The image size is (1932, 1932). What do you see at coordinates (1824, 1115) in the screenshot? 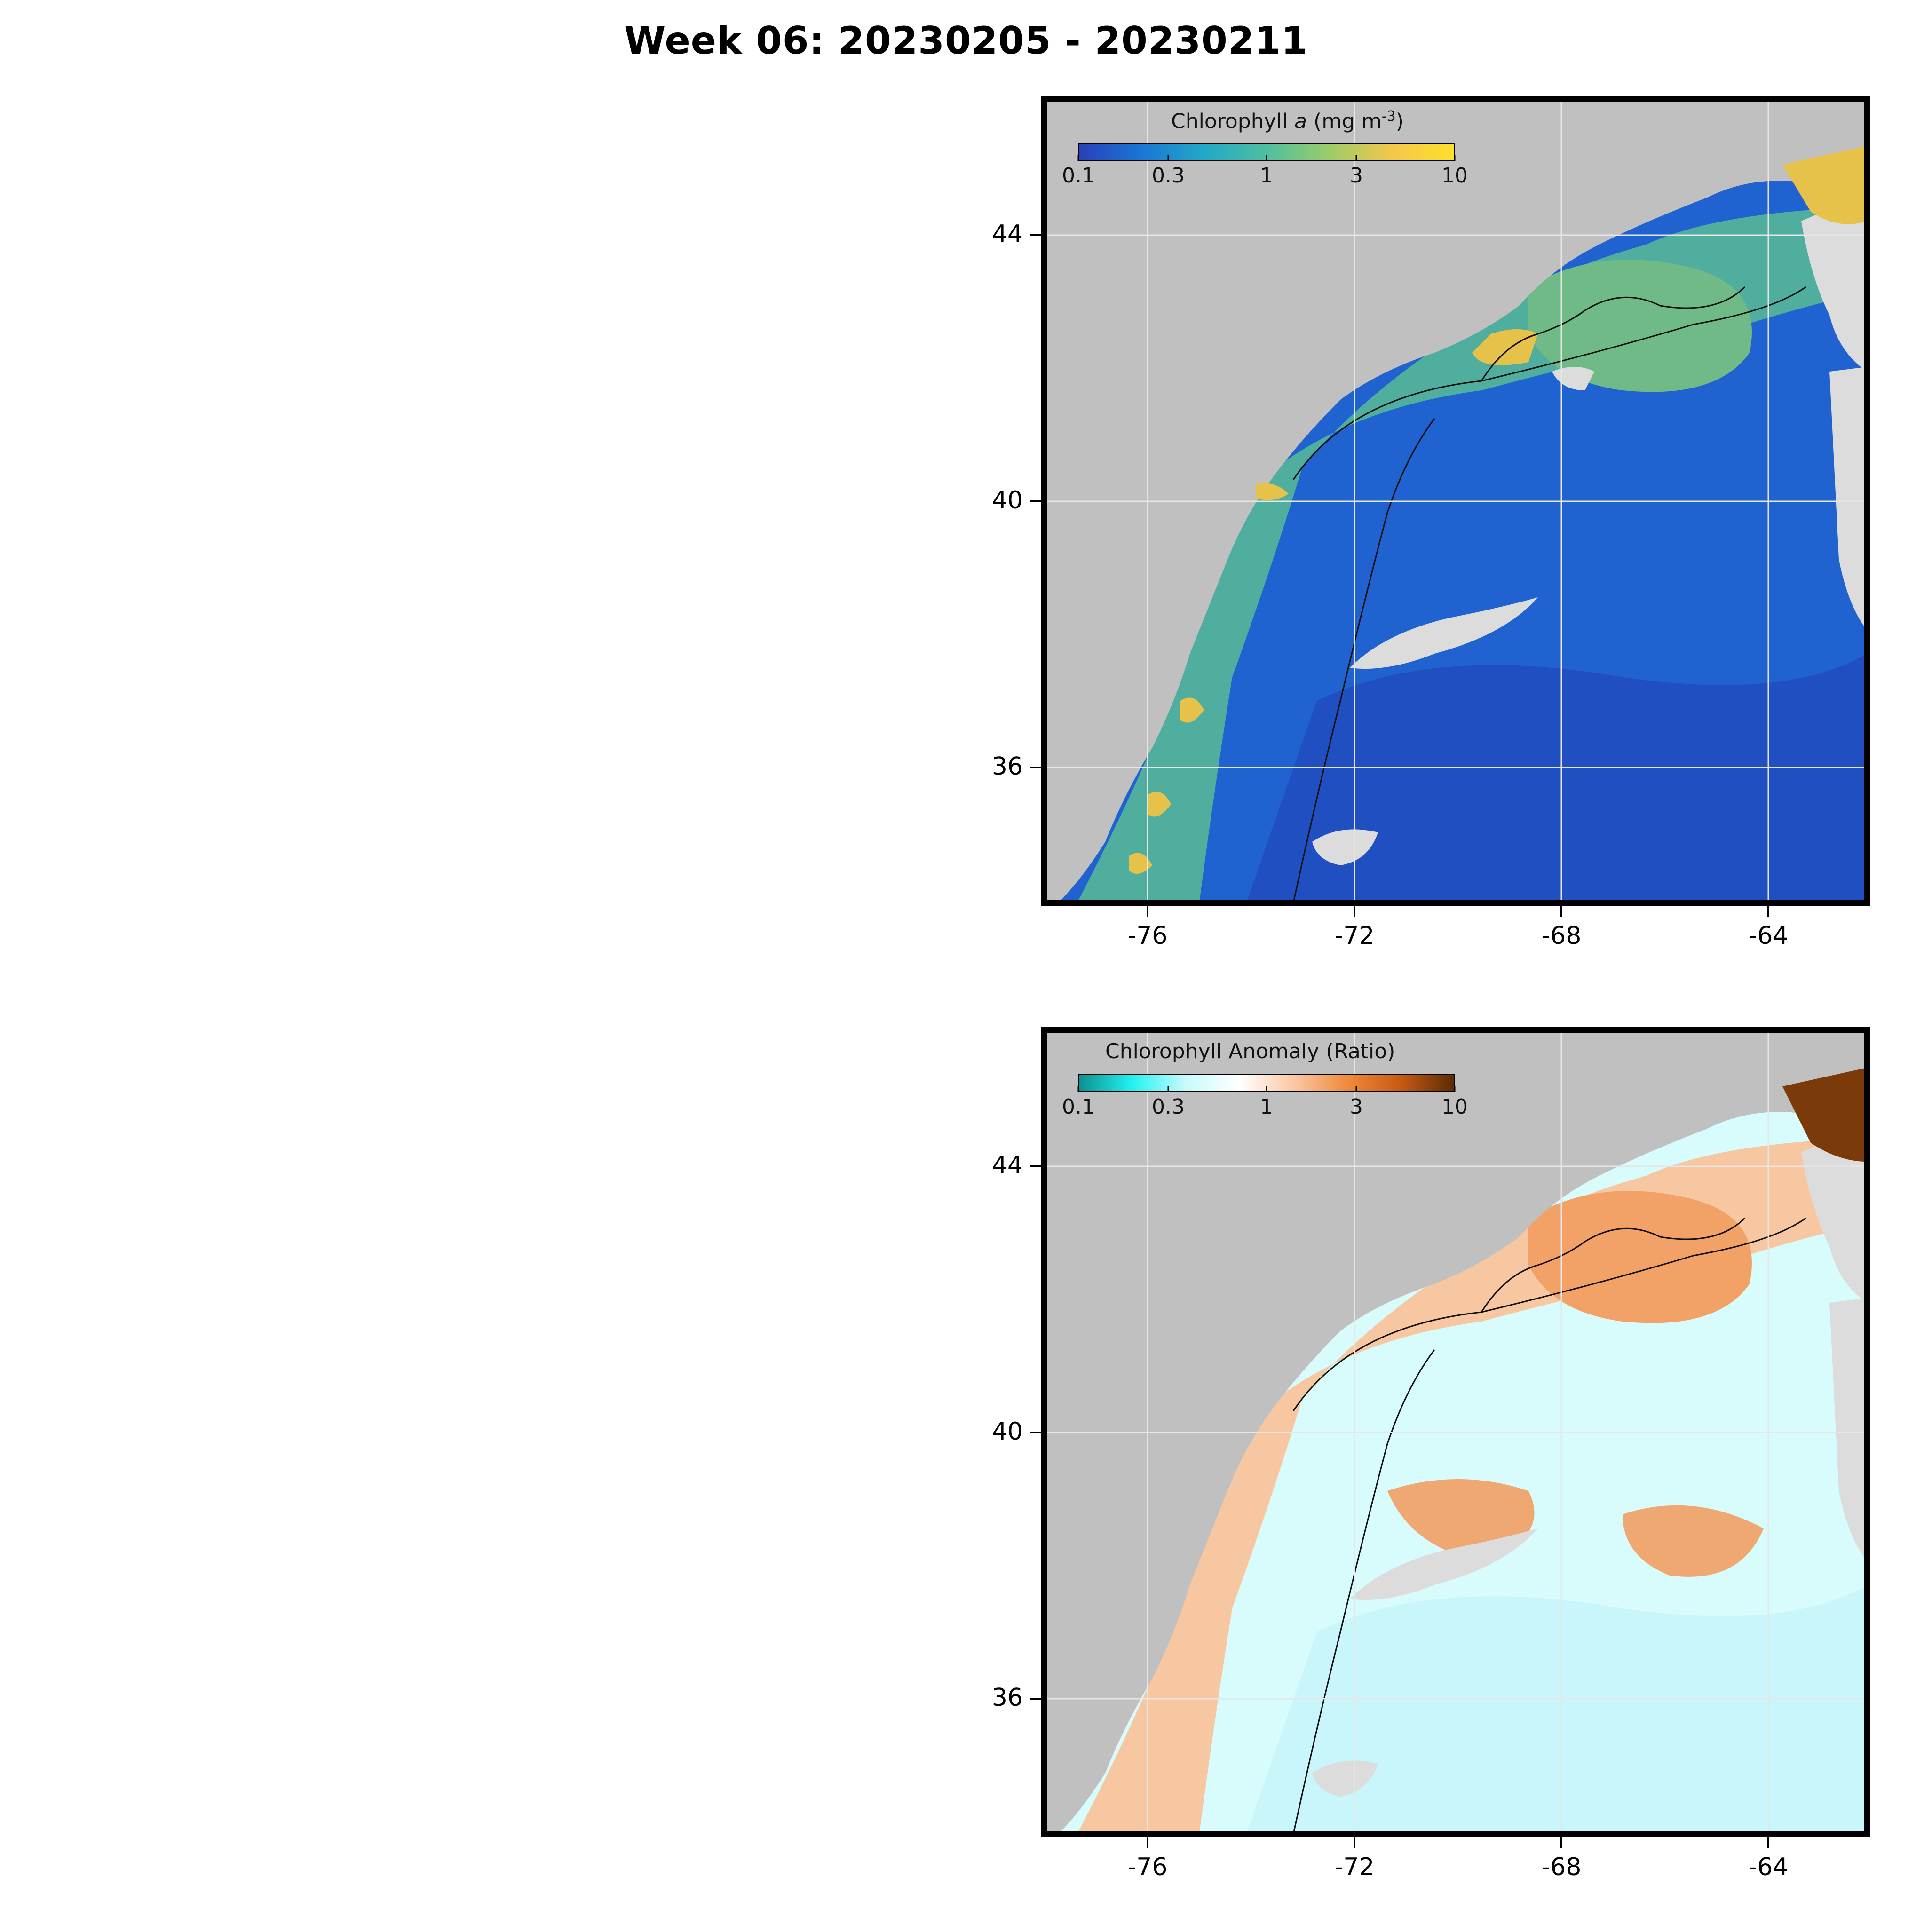
I see `strong-positive-anomaly-fundy` at bounding box center [1824, 1115].